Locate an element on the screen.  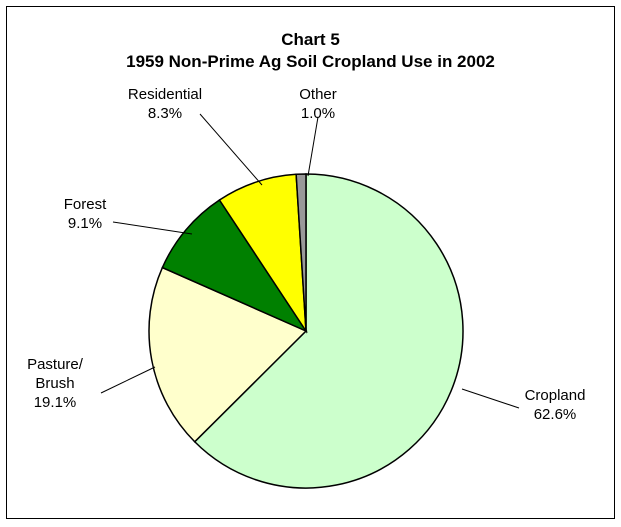
category-label: Residential is located at coordinates (165, 94).